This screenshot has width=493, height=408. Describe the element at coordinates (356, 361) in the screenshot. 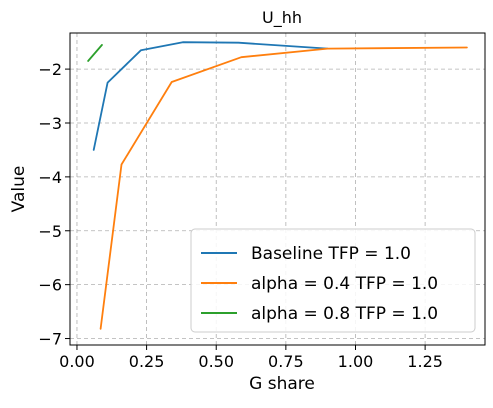

I see `x-tick-label: 1.00` at that location.